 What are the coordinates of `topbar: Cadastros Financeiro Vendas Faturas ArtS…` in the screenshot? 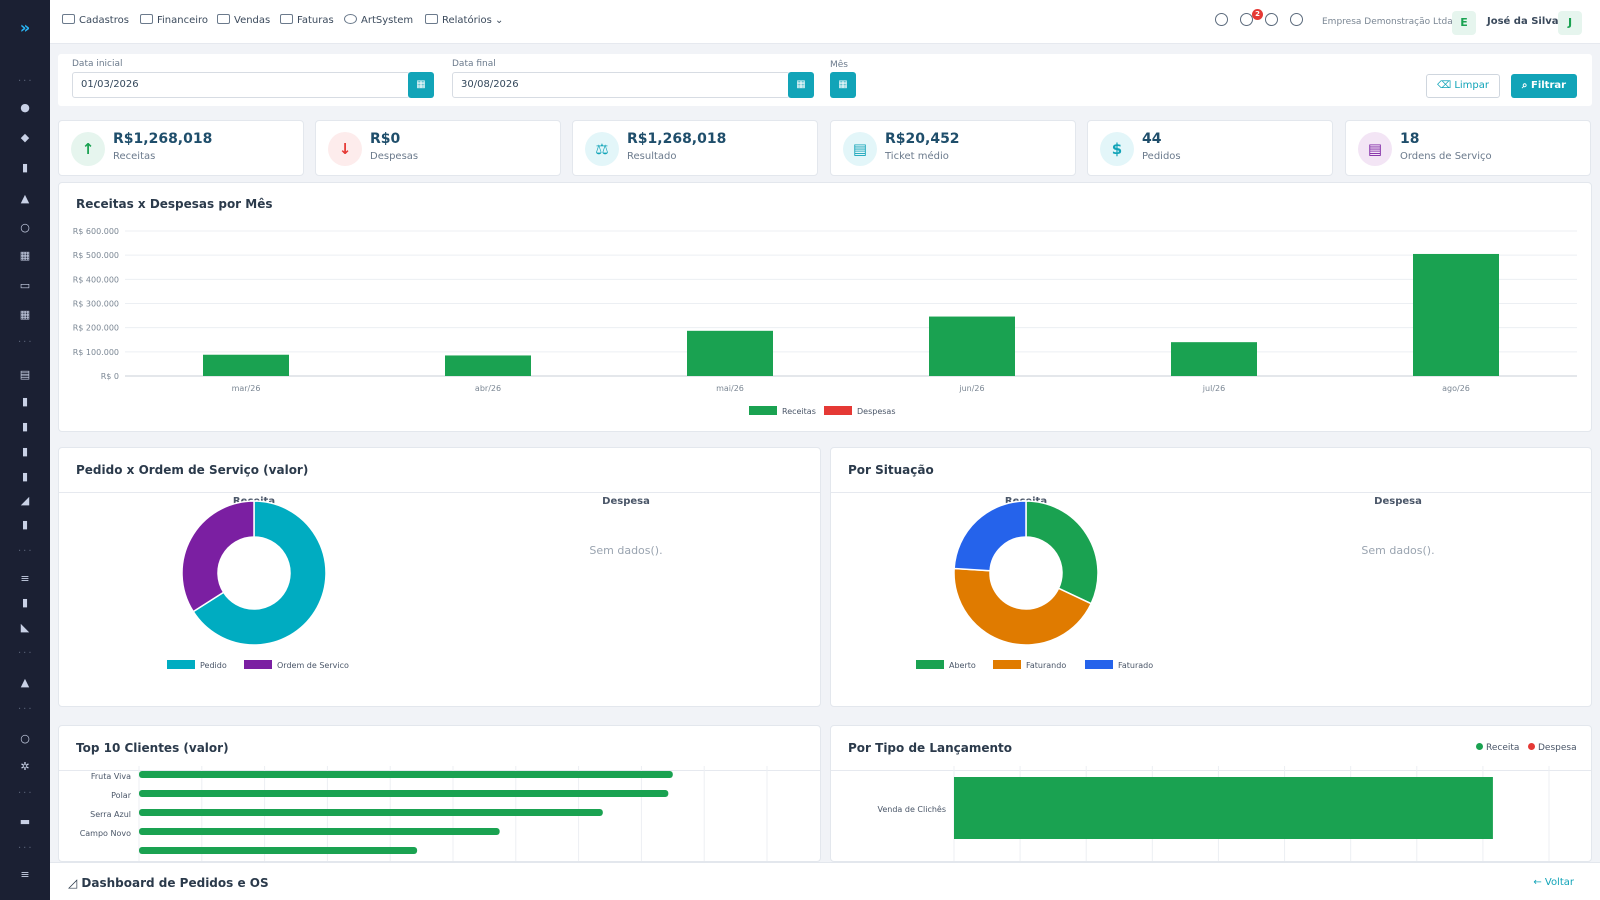 It's located at (825, 22).